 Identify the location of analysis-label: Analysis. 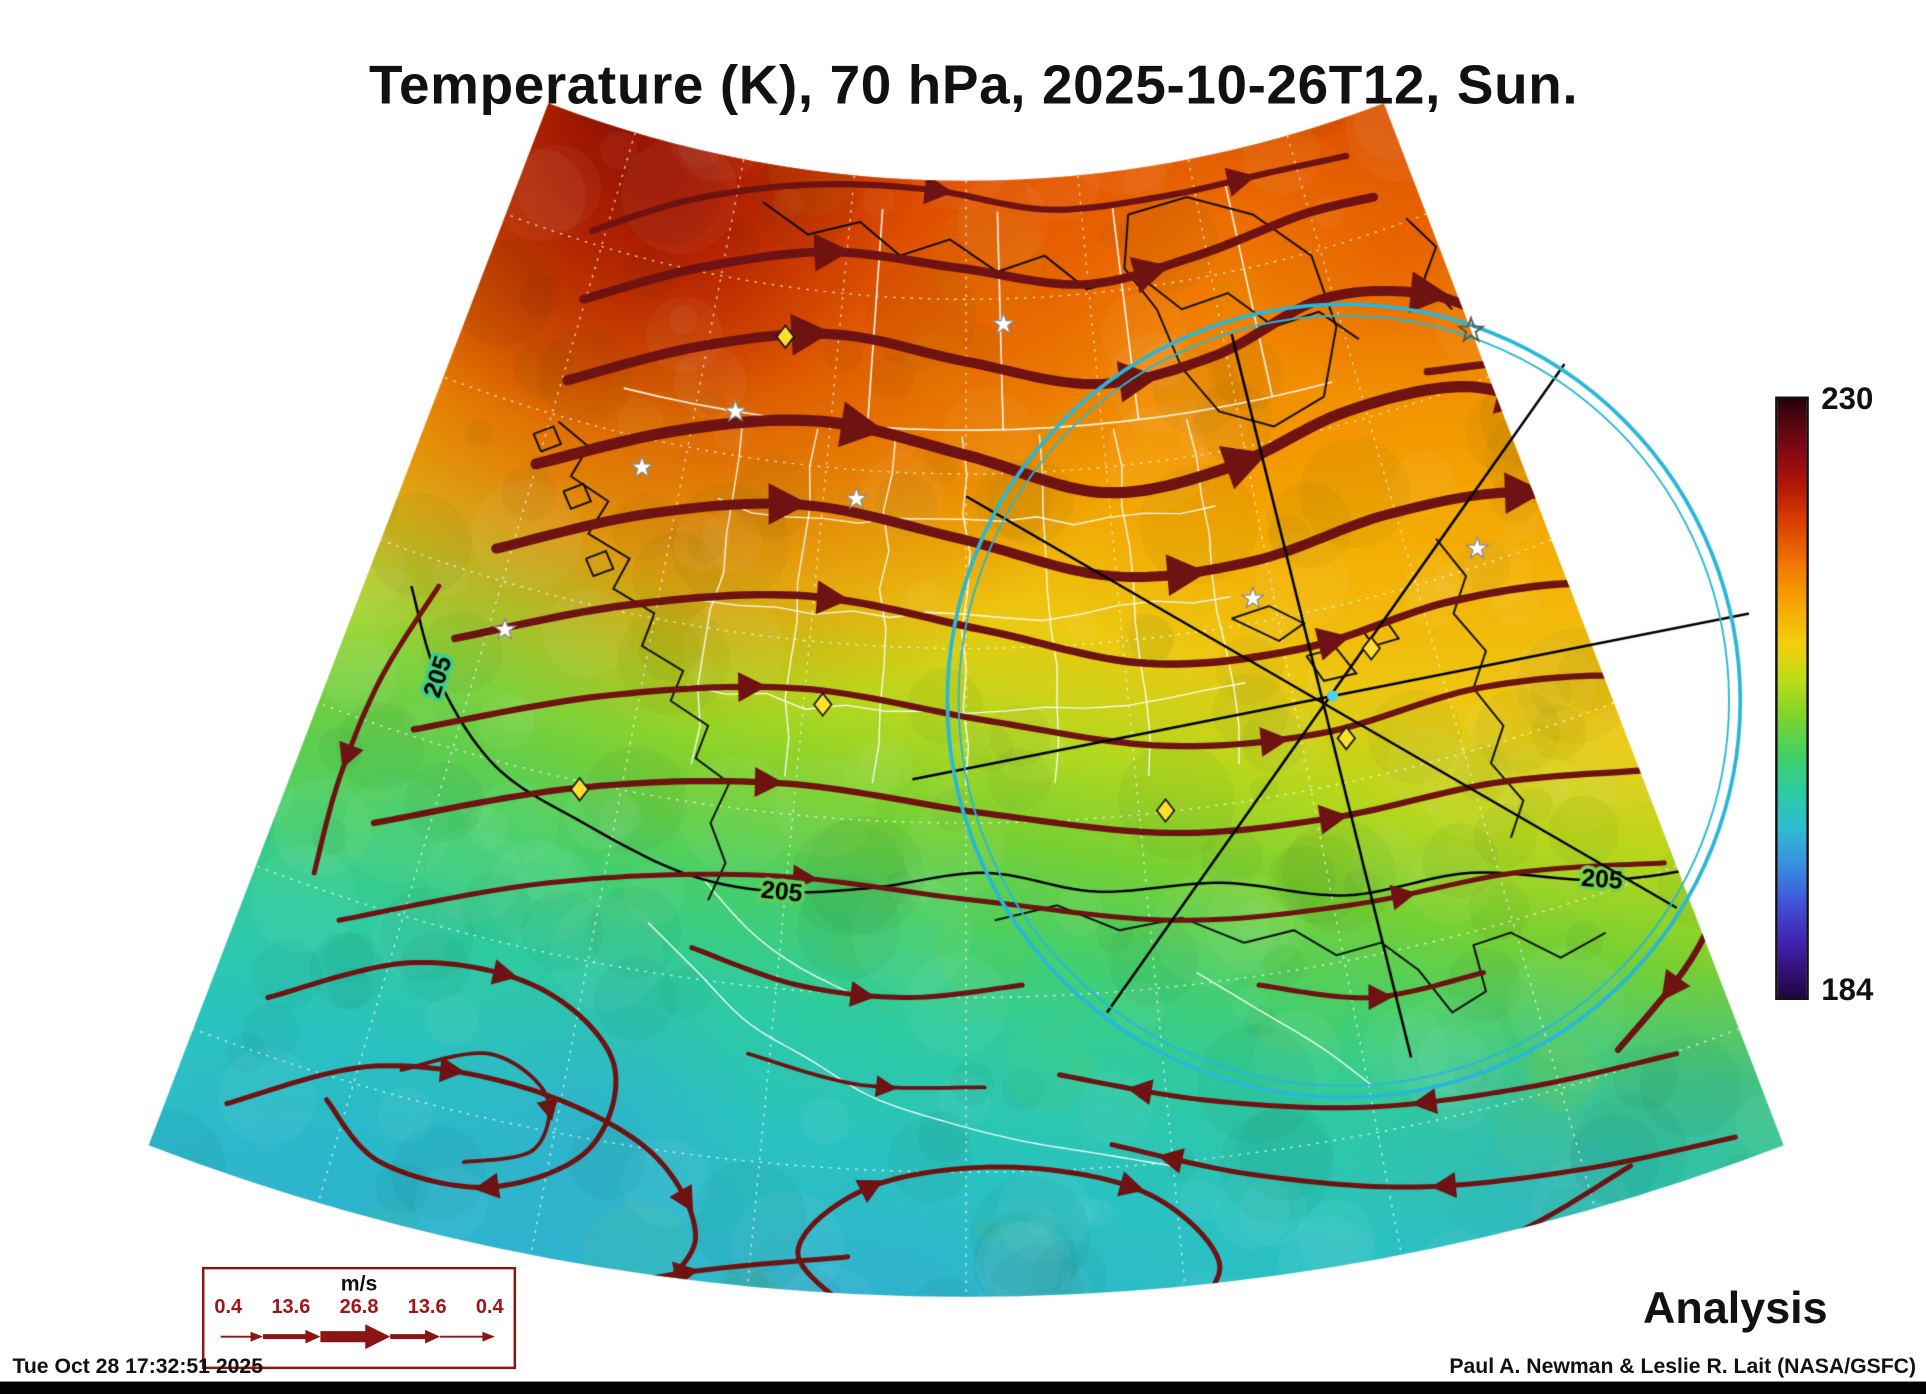
(1735, 1307).